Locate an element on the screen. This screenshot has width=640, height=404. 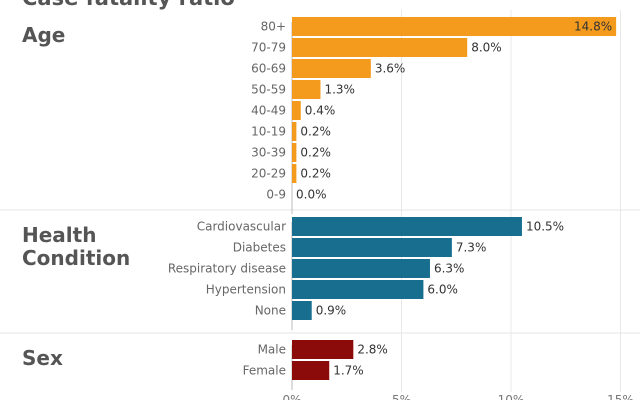
category-label: 40-49 is located at coordinates (268, 111).